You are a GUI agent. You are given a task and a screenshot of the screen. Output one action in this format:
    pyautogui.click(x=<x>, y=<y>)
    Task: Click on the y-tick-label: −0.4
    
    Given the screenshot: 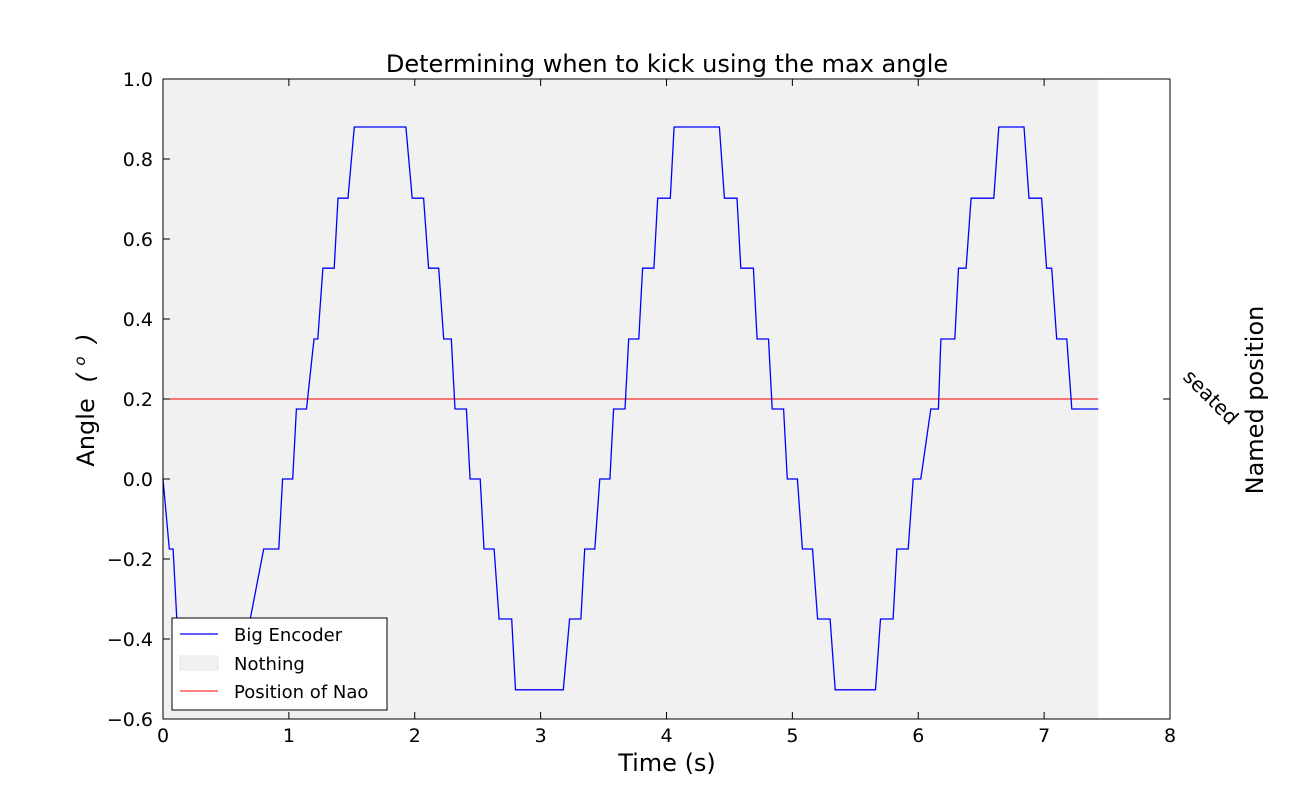 What is the action you would take?
    pyautogui.click(x=130, y=640)
    